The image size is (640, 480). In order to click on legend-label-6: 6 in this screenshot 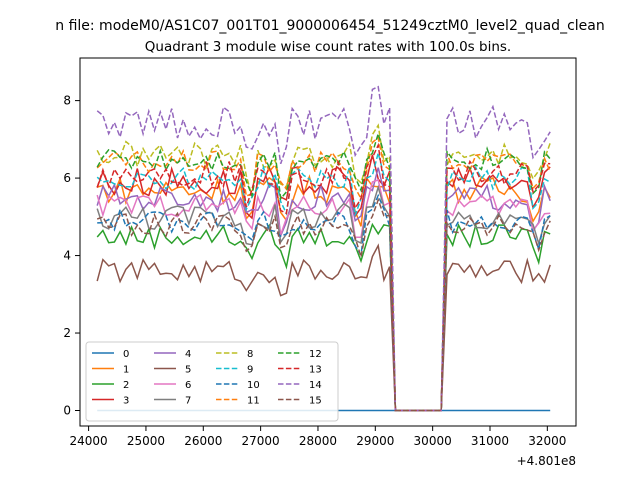, I will do `click(188, 385)`.